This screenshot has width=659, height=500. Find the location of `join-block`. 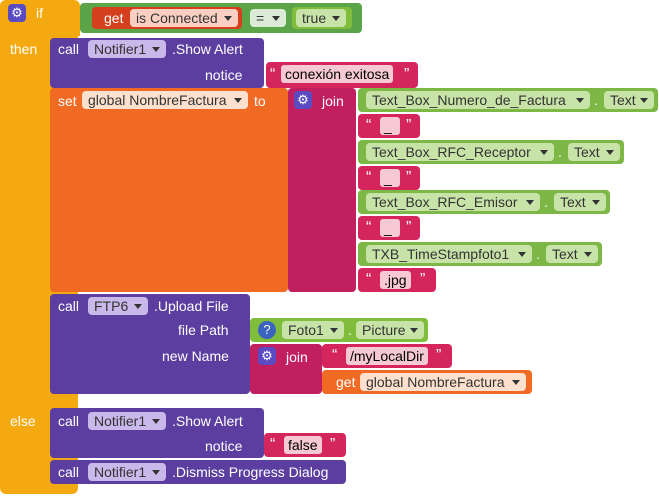

join-block is located at coordinates (322, 190).